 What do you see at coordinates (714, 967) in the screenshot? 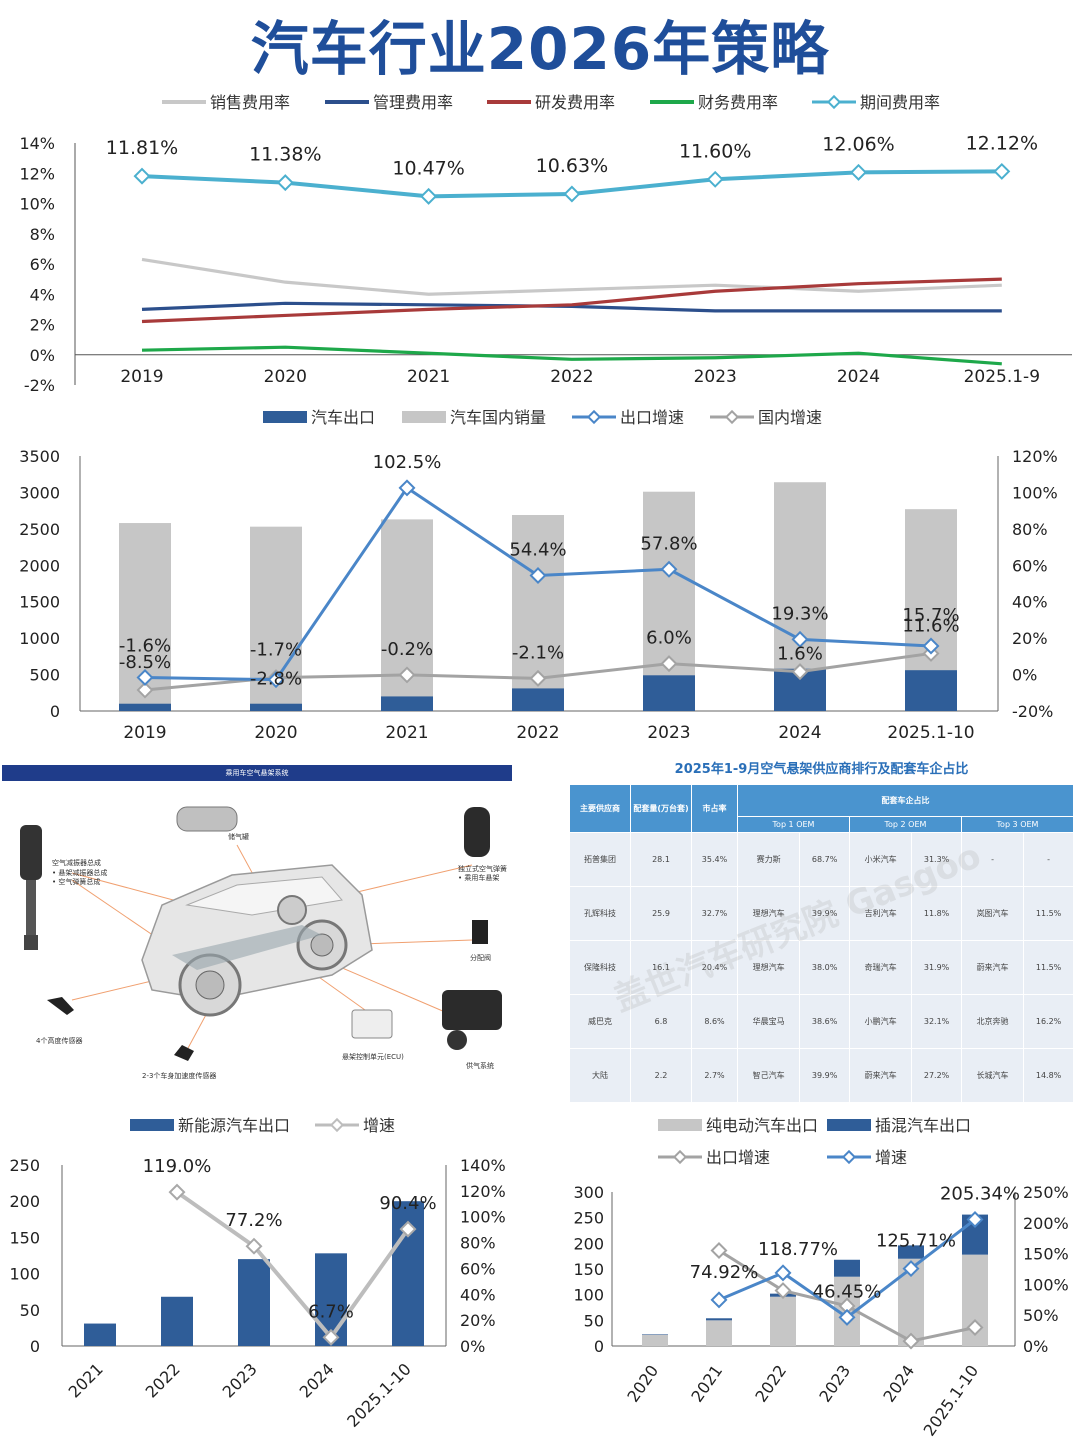
I see `table-cell: 20.4%` at bounding box center [714, 967].